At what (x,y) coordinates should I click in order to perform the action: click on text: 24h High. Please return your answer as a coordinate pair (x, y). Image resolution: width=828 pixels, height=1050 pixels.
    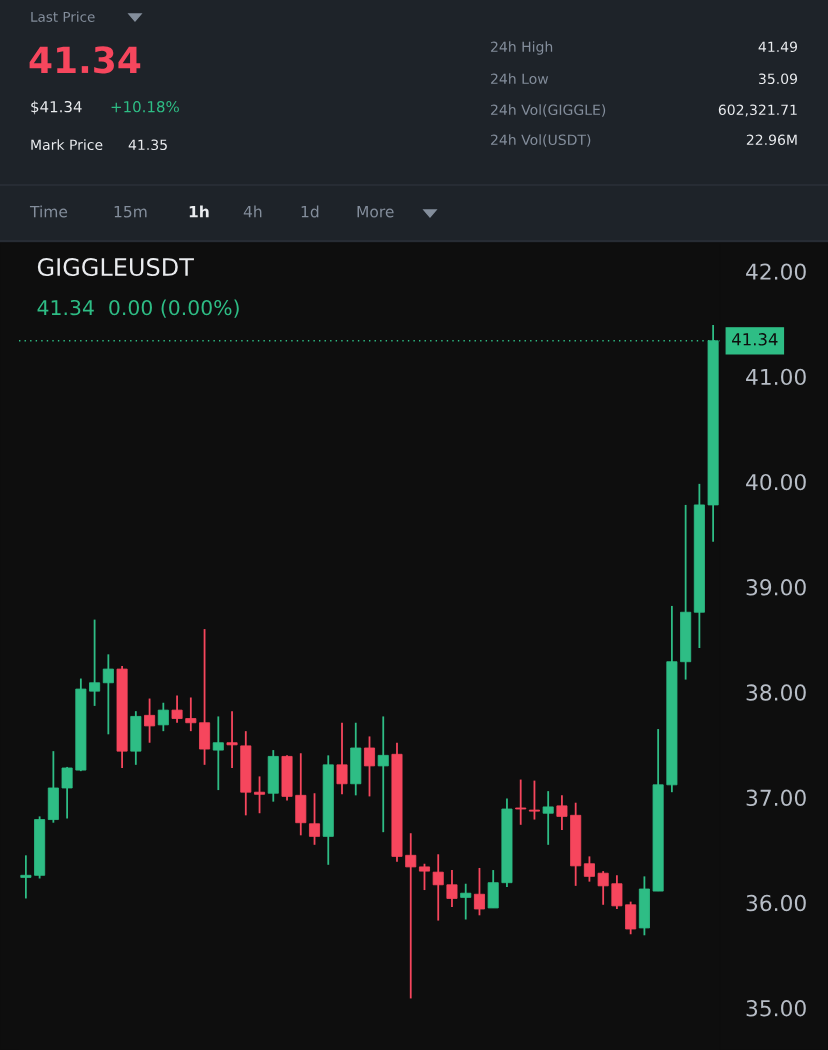
    Looking at the image, I should click on (522, 48).